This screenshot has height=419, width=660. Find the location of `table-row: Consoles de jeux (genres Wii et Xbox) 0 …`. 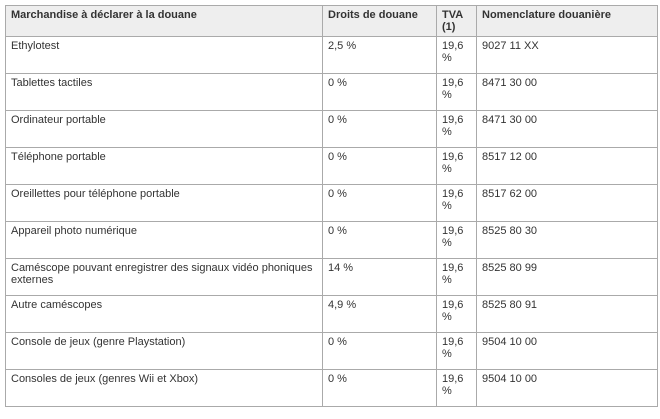

table-row: Consoles de jeux (genres Wii et Xbox) 0 … is located at coordinates (331, 388).